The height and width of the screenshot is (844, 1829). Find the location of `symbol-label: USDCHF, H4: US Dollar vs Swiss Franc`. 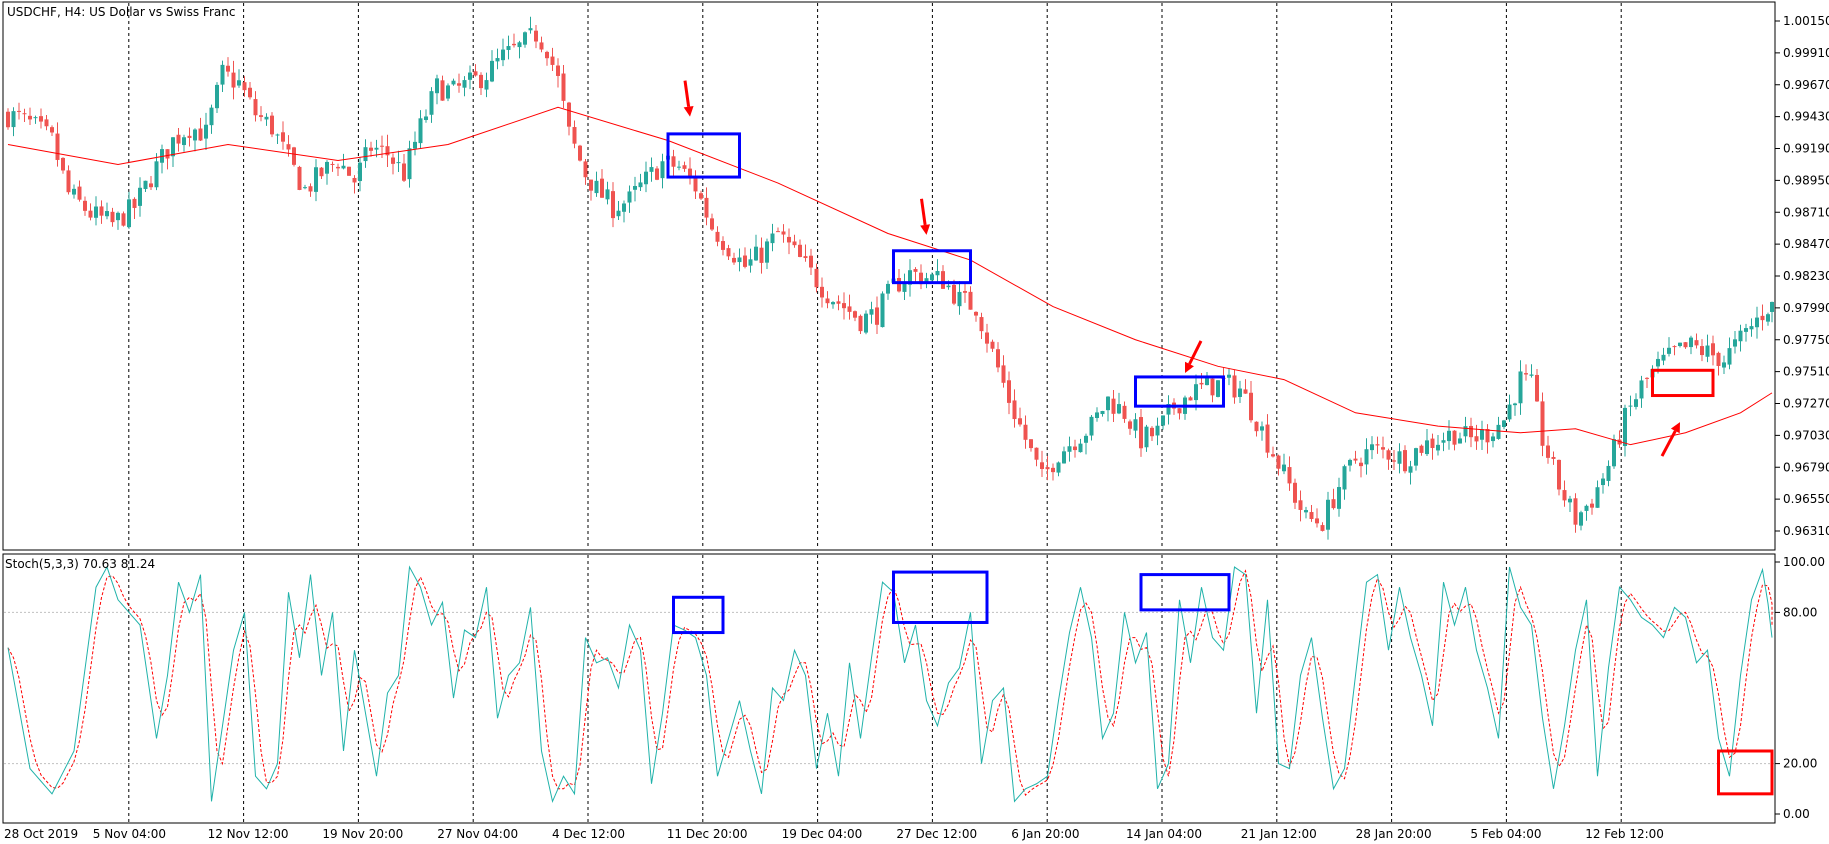

symbol-label: USDCHF, H4: US Dollar vs Swiss Franc is located at coordinates (121, 12).